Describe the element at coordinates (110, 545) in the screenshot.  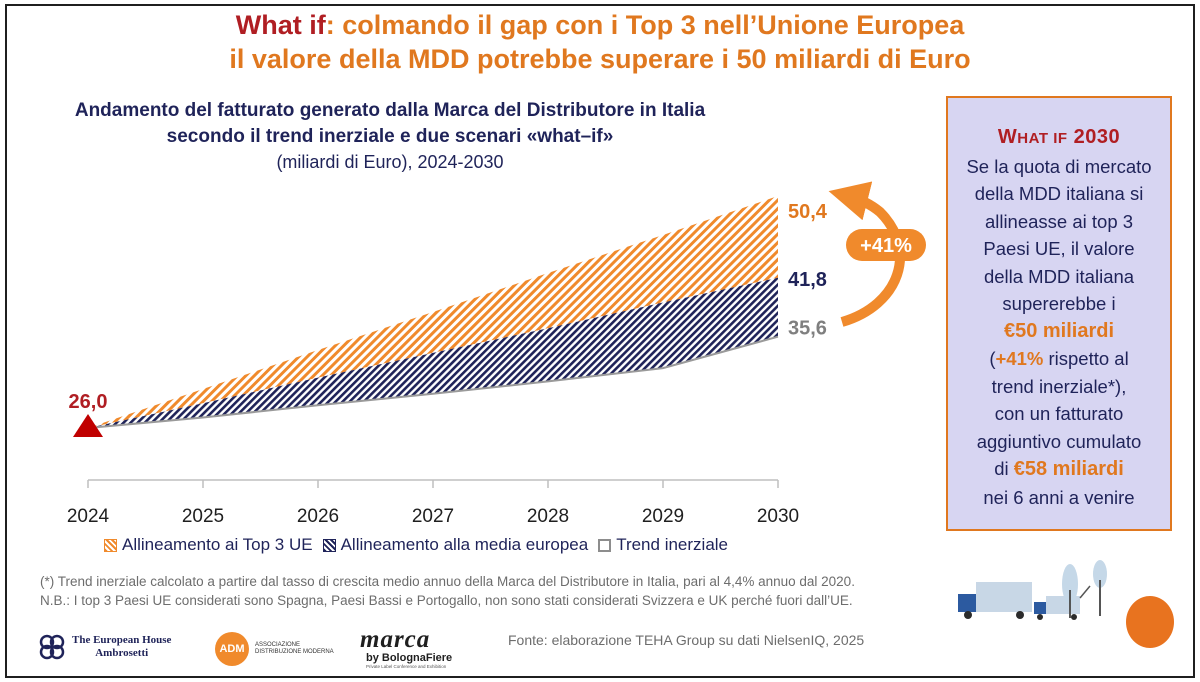
I see `legend-swatch-orange` at that location.